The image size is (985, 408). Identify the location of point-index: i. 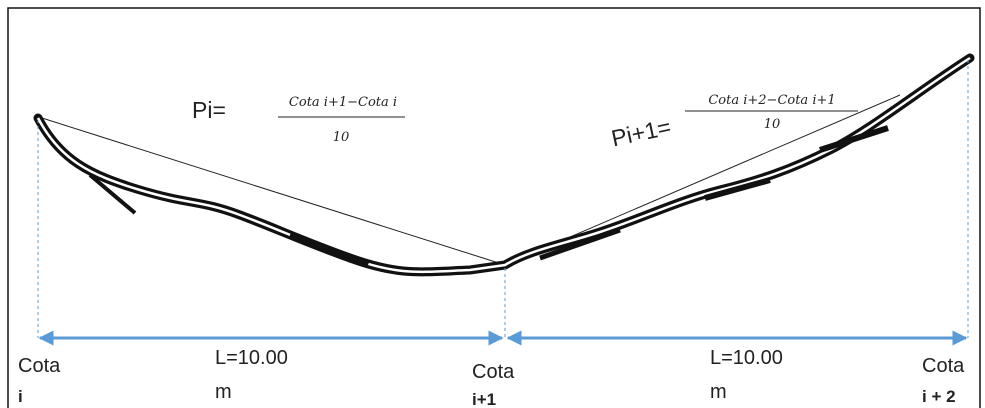
(20, 396).